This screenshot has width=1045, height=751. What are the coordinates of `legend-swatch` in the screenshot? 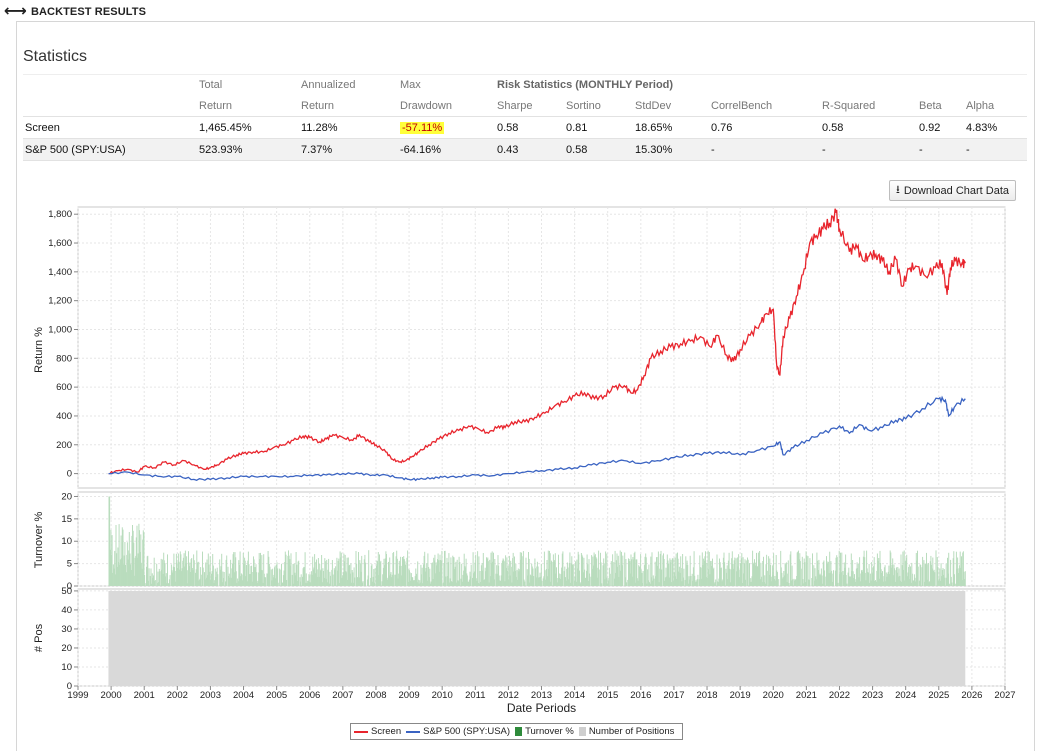 It's located at (361, 731).